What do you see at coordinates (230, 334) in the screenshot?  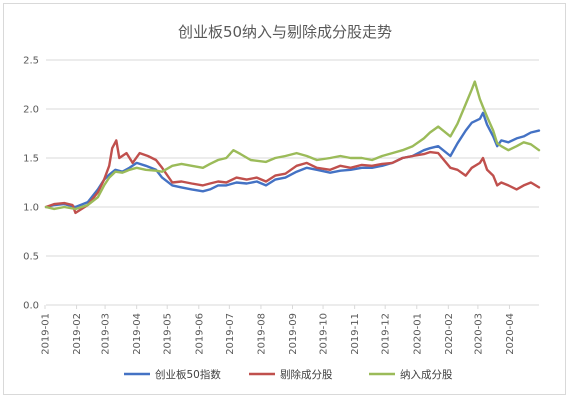 I see `x-tick-label: 2019-07` at bounding box center [230, 334].